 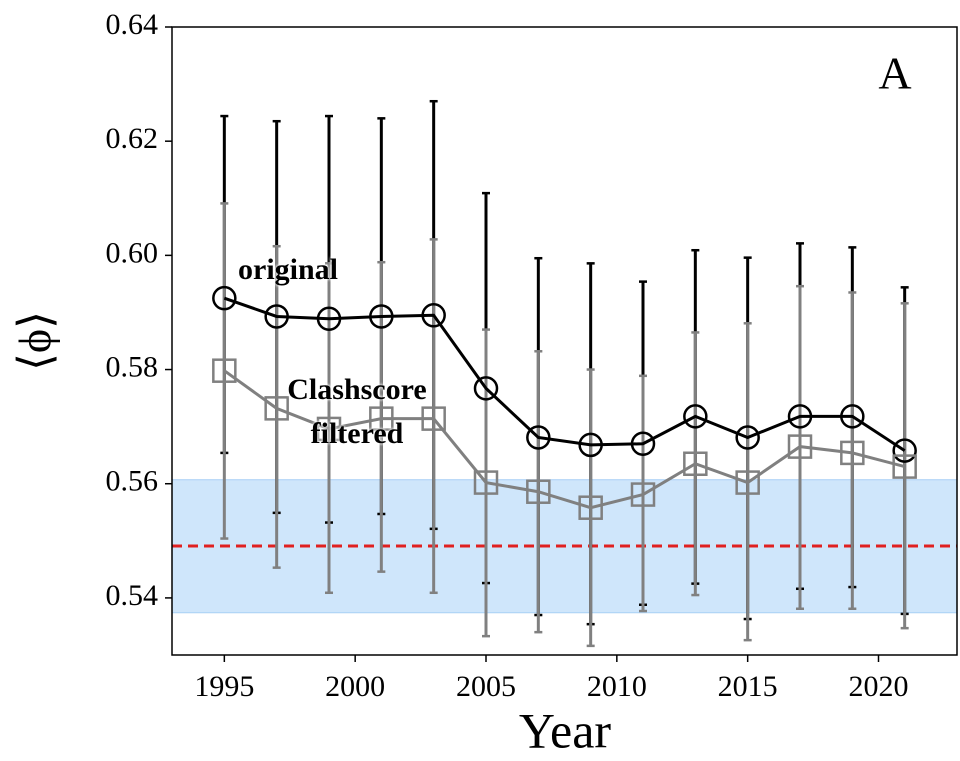 I want to click on y-tick-label: 0.62, so click(x=132, y=138).